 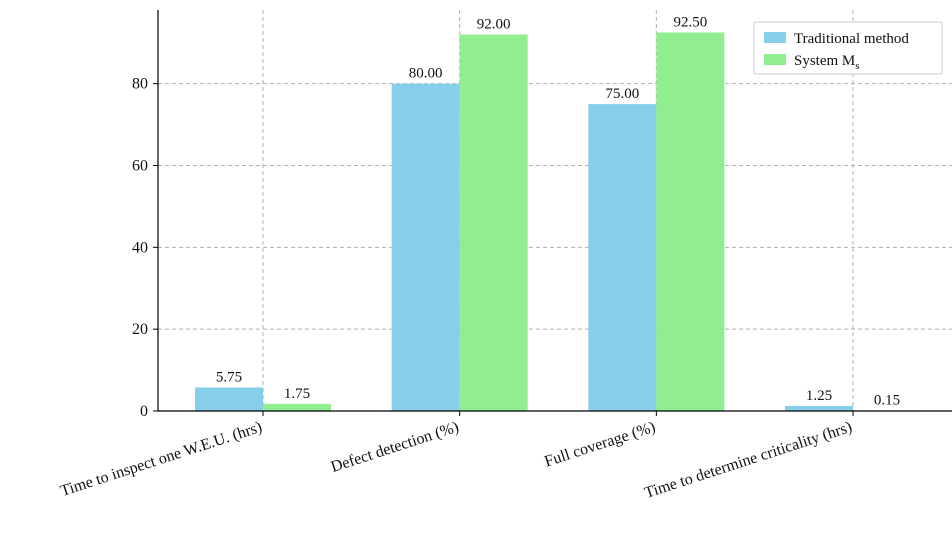 What do you see at coordinates (824, 61) in the screenshot?
I see `legend-label-system-main: System M` at bounding box center [824, 61].